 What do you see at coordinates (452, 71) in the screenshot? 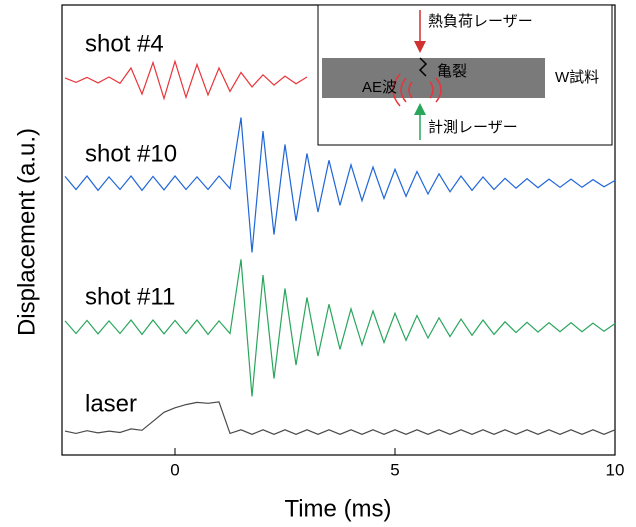
I see `inset-label: 亀裂` at bounding box center [452, 71].